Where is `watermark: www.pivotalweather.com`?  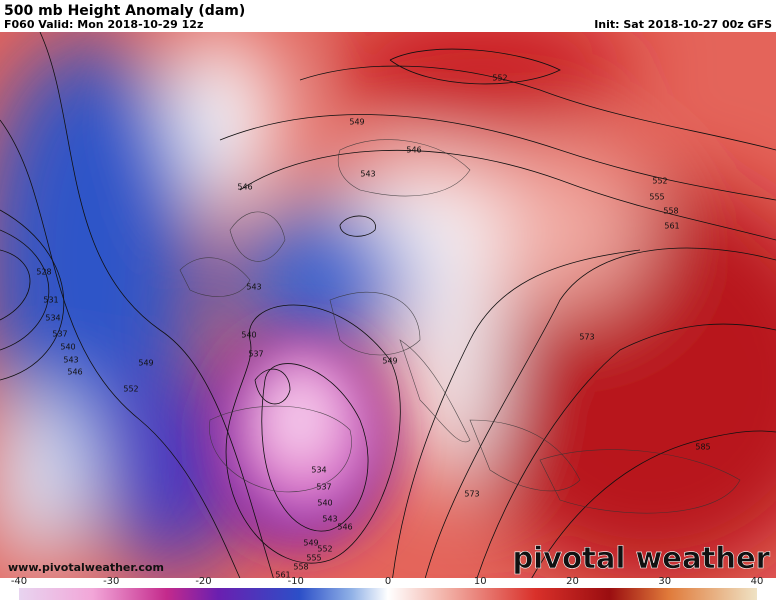
watermark: www.pivotalweather.com is located at coordinates (86, 567).